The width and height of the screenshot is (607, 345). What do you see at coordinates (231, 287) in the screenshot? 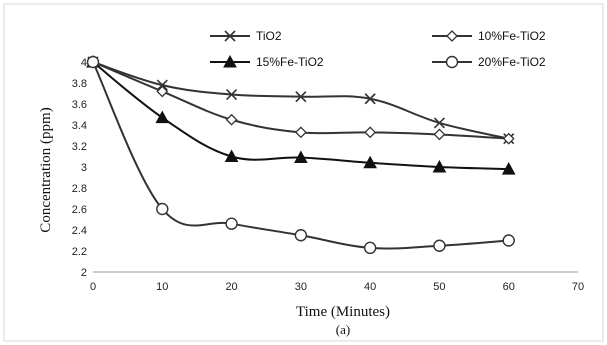
I see `x-tick-label: 20` at bounding box center [231, 287].